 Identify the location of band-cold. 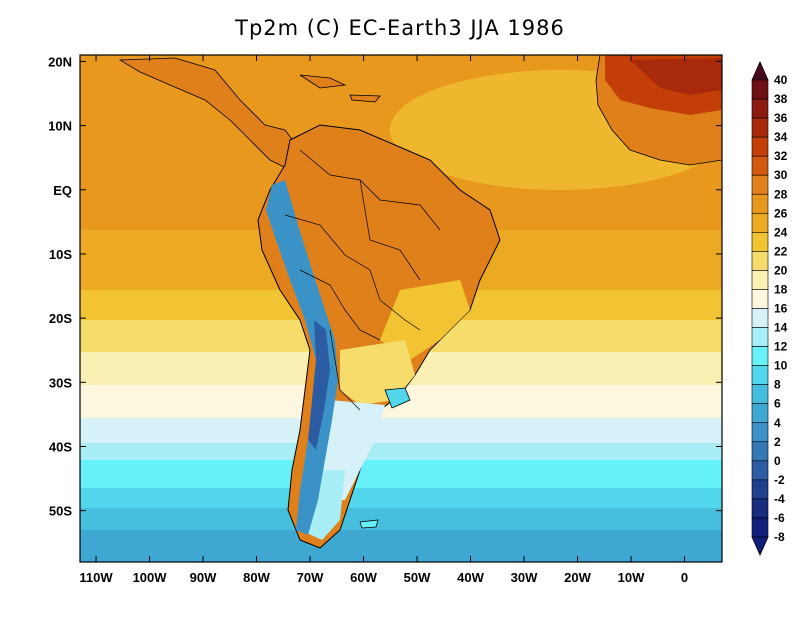
(401, 432).